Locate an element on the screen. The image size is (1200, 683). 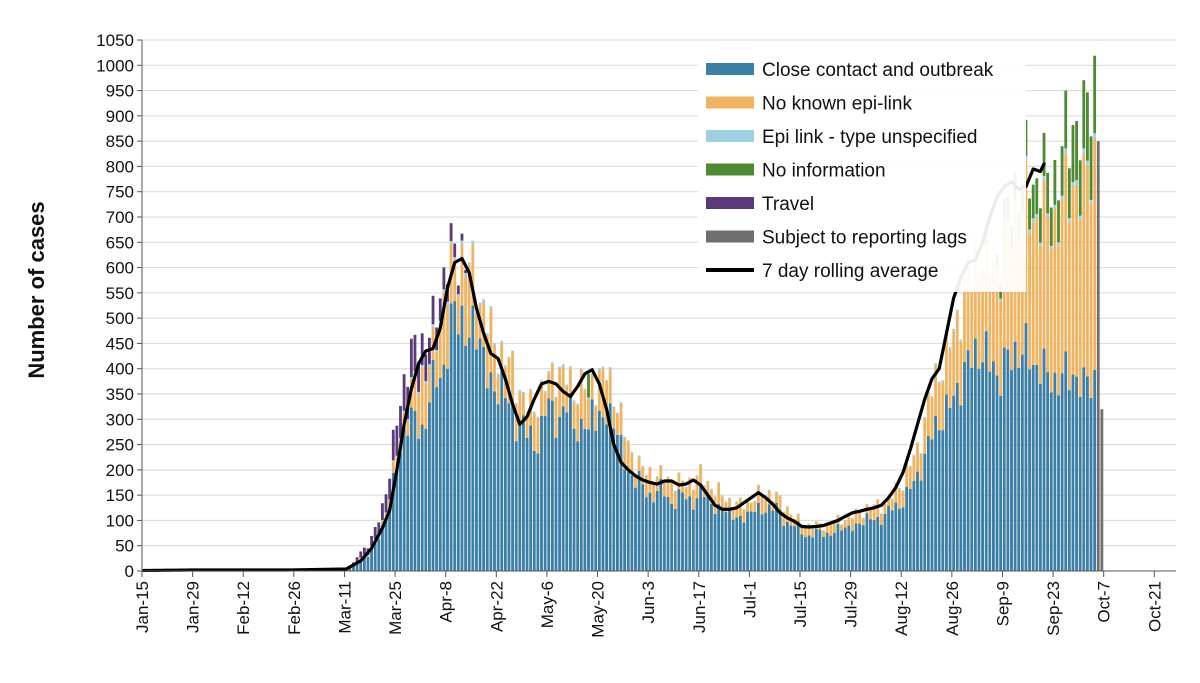
x-tick-label: May-6 is located at coordinates (547, 604).